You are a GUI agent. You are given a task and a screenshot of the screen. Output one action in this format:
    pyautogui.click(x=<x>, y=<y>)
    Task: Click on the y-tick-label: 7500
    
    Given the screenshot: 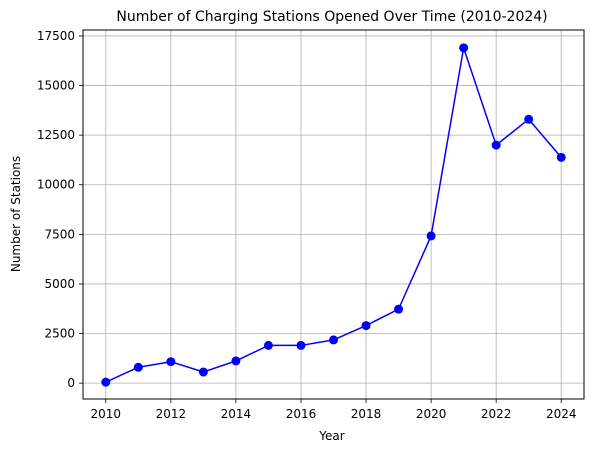 What is the action you would take?
    pyautogui.click(x=59, y=234)
    